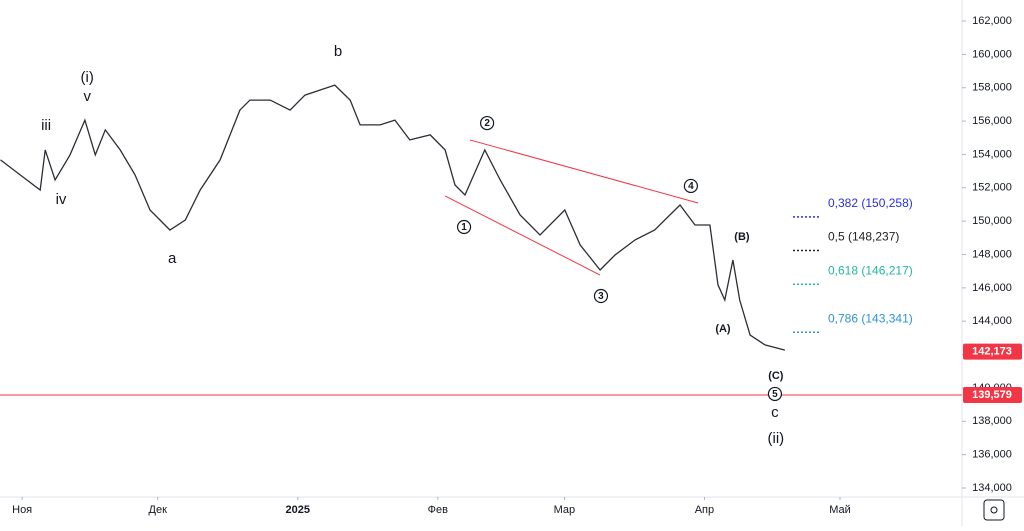  Describe the element at coordinates (992, 288) in the screenshot. I see `y-tick-label: 146,000` at that location.